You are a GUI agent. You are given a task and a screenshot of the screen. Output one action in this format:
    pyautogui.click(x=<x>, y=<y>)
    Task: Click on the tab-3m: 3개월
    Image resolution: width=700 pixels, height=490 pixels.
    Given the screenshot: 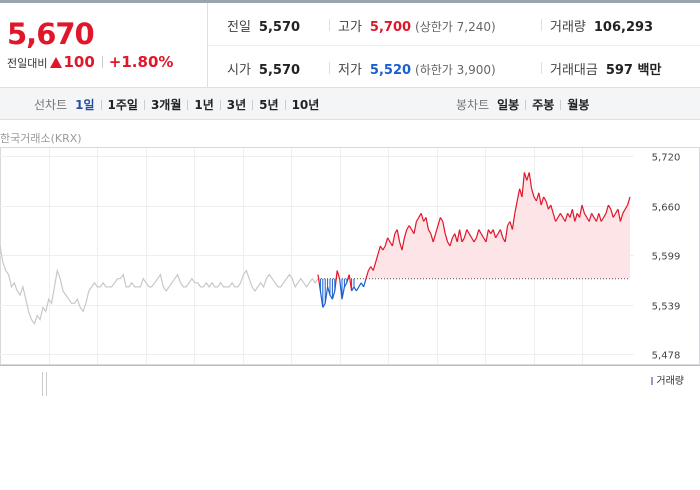 What is the action you would take?
    pyautogui.click(x=166, y=105)
    